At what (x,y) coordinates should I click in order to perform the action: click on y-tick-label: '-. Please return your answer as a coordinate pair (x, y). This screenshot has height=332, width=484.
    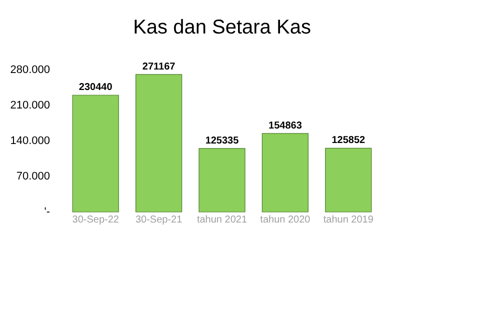
    Looking at the image, I should click on (47, 212).